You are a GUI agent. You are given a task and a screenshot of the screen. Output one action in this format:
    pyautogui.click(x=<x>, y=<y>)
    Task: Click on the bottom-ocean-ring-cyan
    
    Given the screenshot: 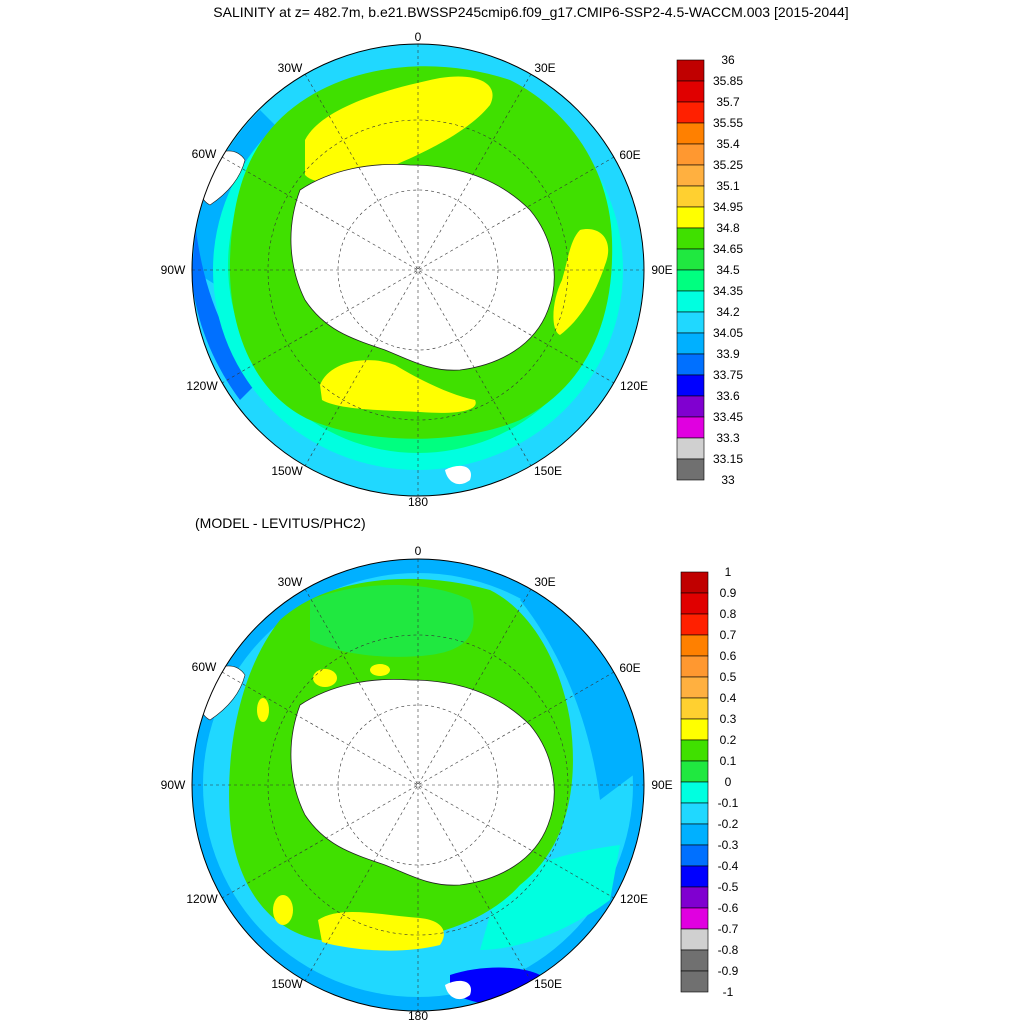 What is the action you would take?
    pyautogui.click(x=550, y=897)
    